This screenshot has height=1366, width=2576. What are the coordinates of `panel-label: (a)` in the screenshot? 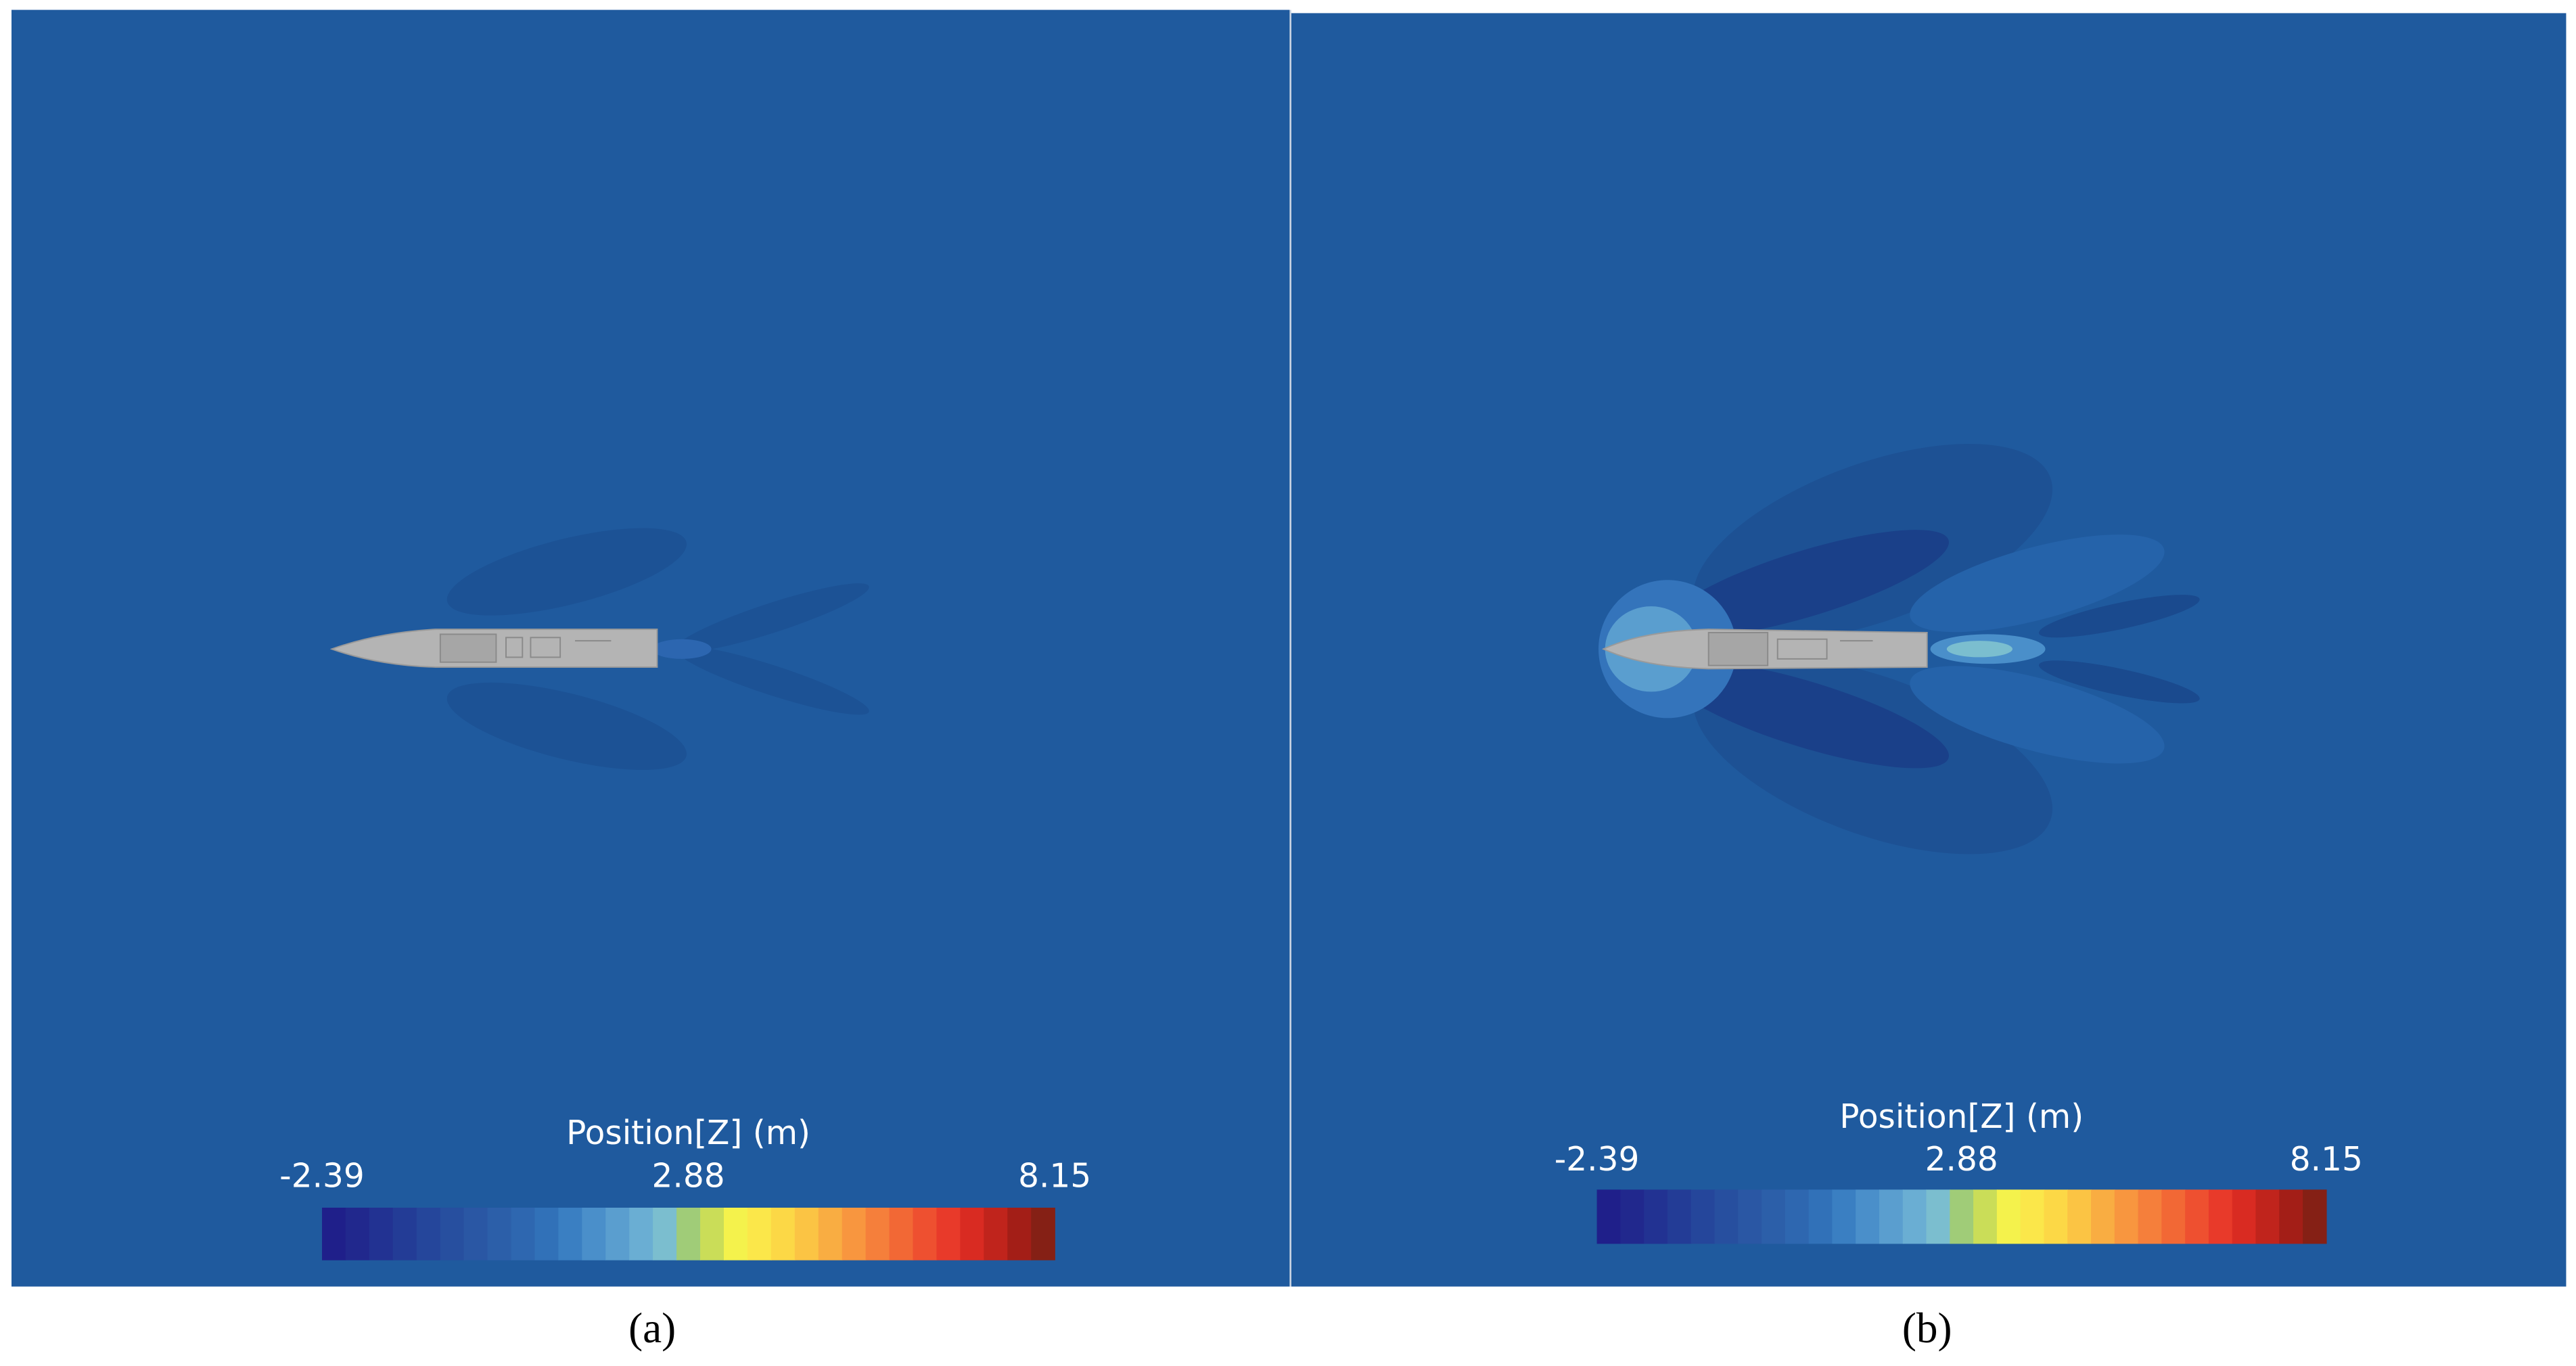 It's located at (652, 1328).